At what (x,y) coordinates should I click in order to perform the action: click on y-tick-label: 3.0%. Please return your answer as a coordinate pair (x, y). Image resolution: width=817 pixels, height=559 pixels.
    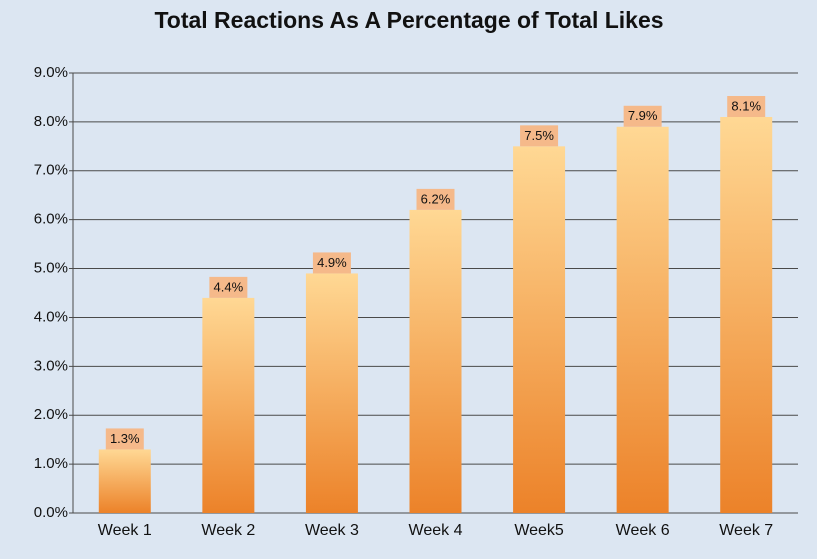
    Looking at the image, I should click on (51, 365).